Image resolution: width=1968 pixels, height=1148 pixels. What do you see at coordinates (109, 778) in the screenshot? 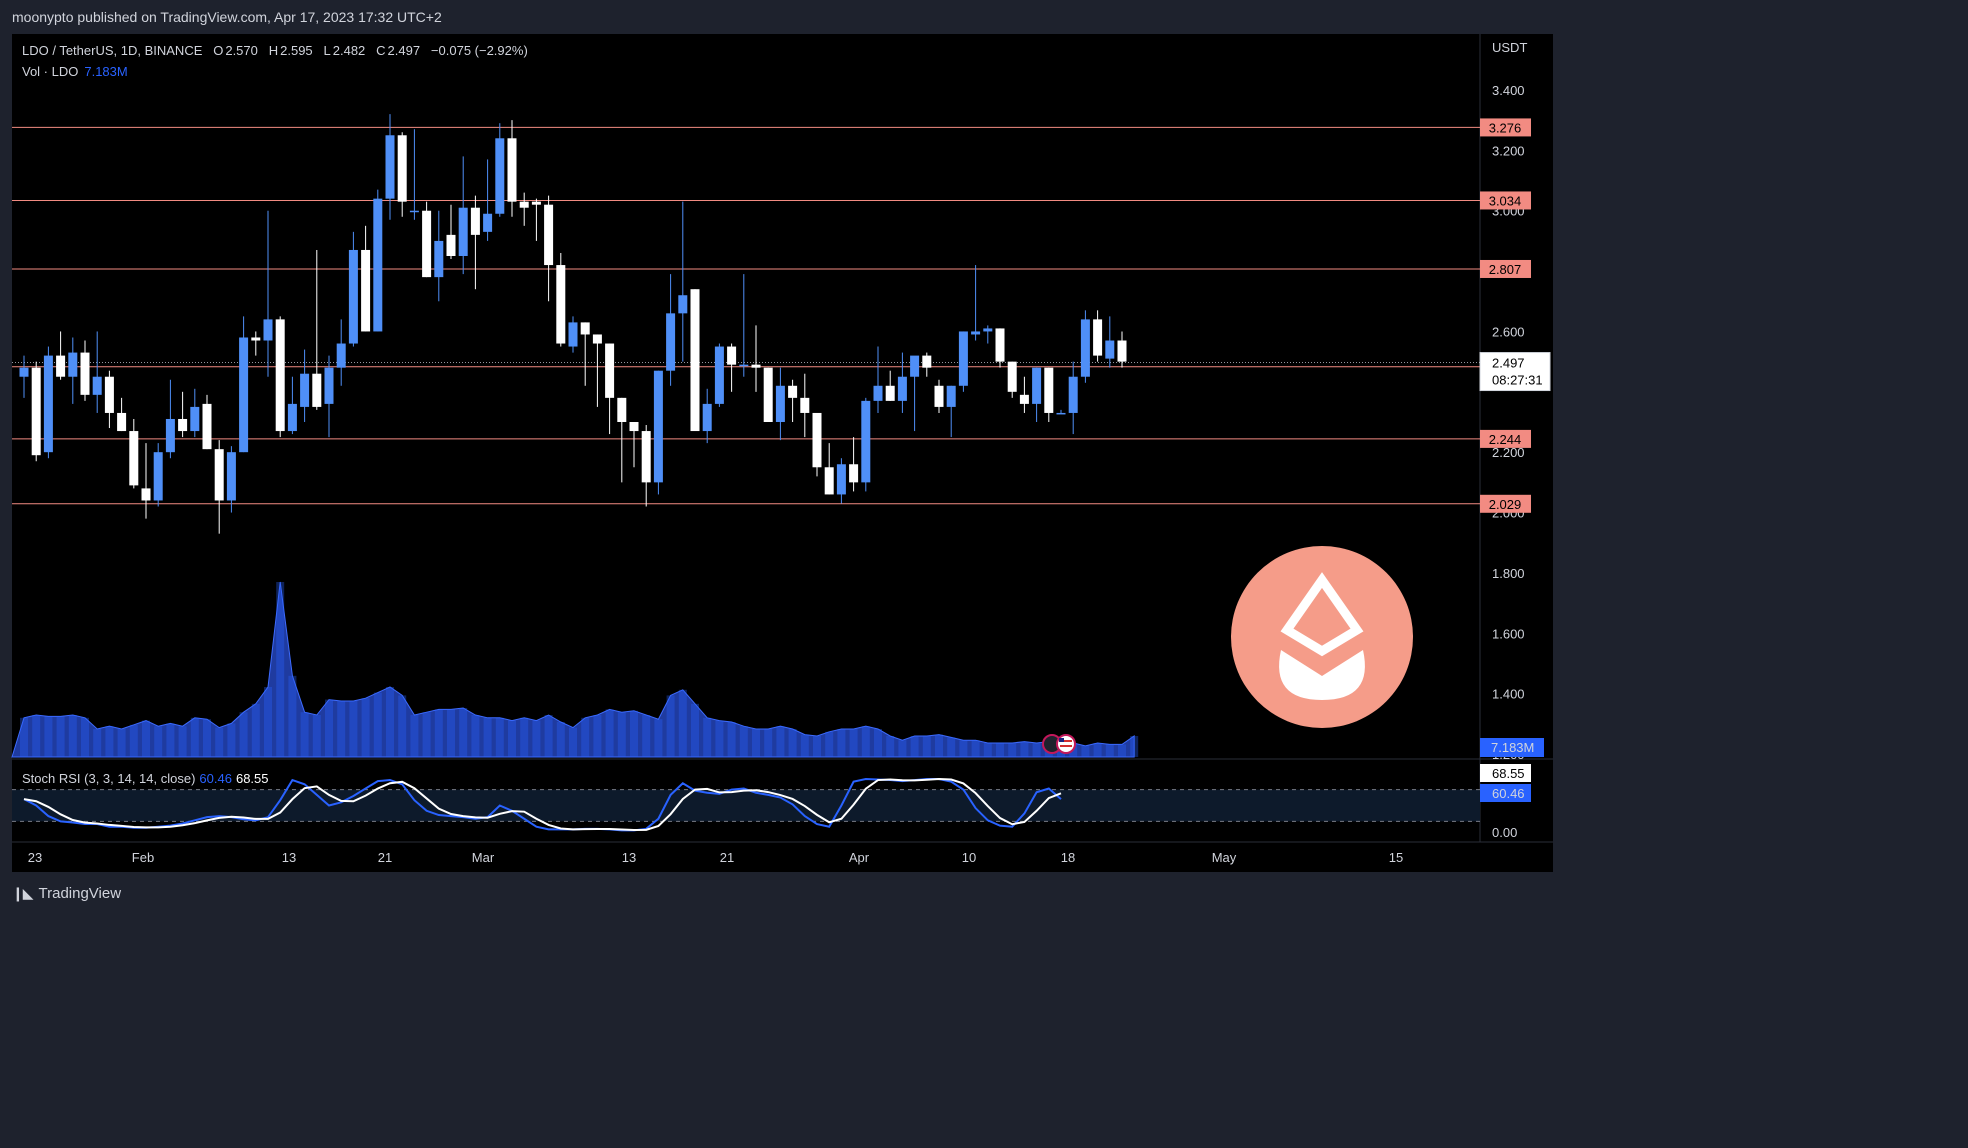
I see `stoch-rsi-label: Stoch RSI (3, 3, 14, 14, close)` at bounding box center [109, 778].